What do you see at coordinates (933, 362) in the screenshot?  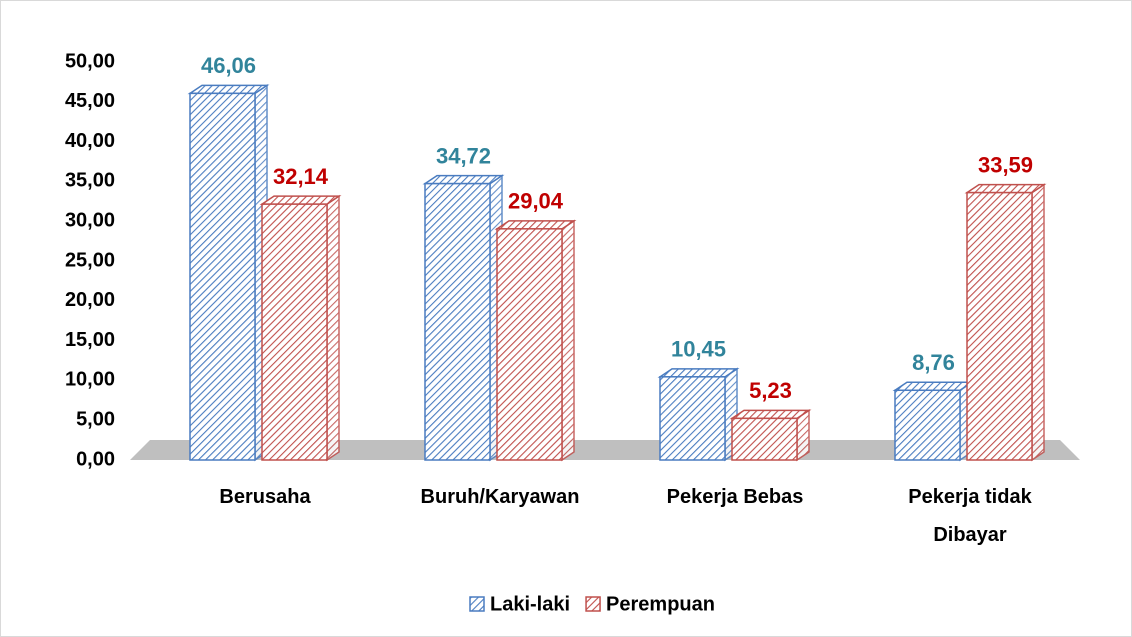 I see `data-label: 8,76` at bounding box center [933, 362].